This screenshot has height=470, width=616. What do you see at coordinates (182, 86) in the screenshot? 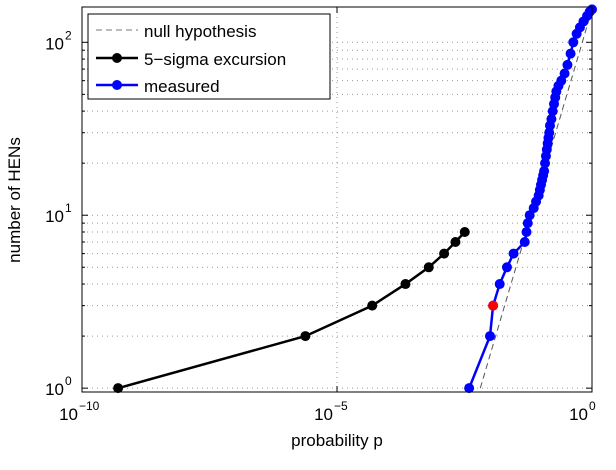
I see `legend-measured-label: measured` at bounding box center [182, 86].